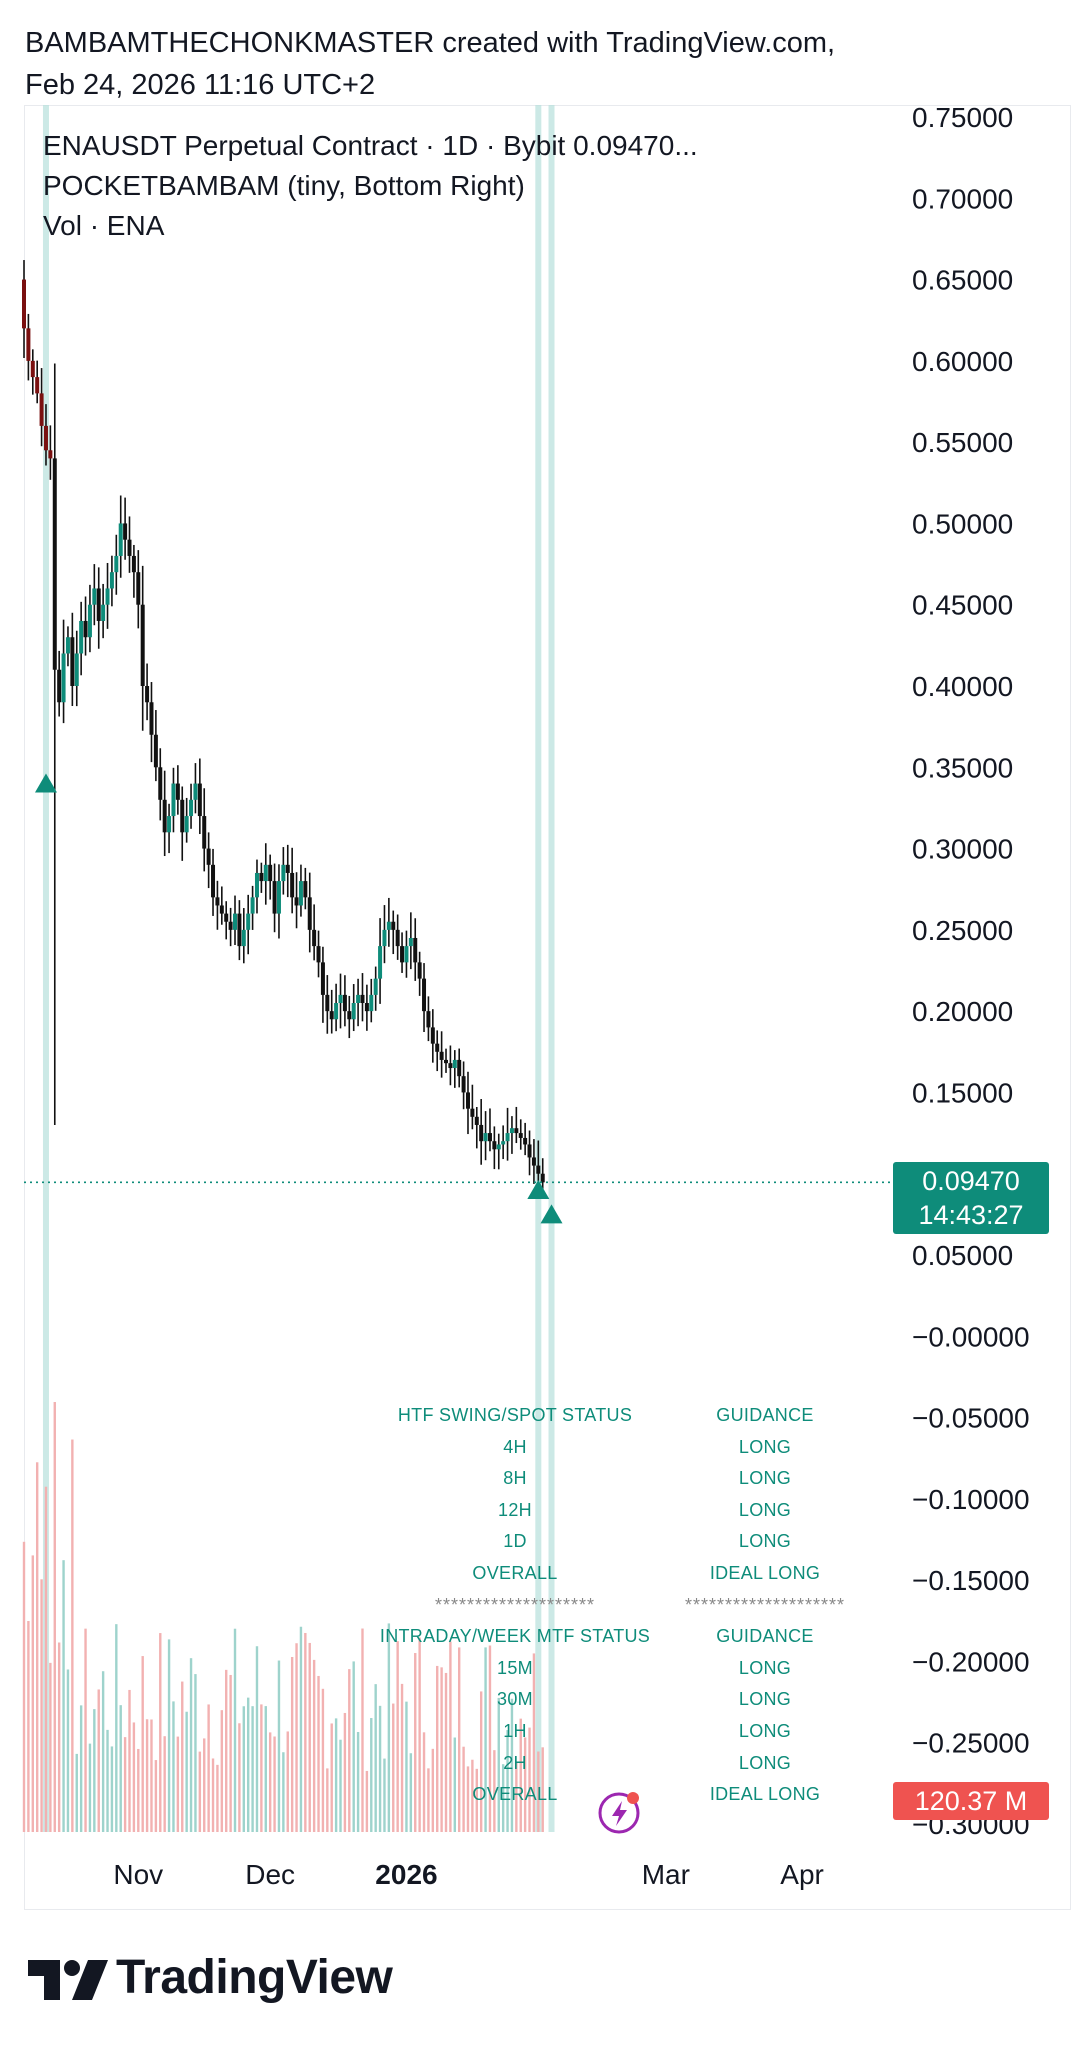 The height and width of the screenshot is (2048, 1092). I want to click on status-guidance: GUIDANCE, so click(765, 1636).